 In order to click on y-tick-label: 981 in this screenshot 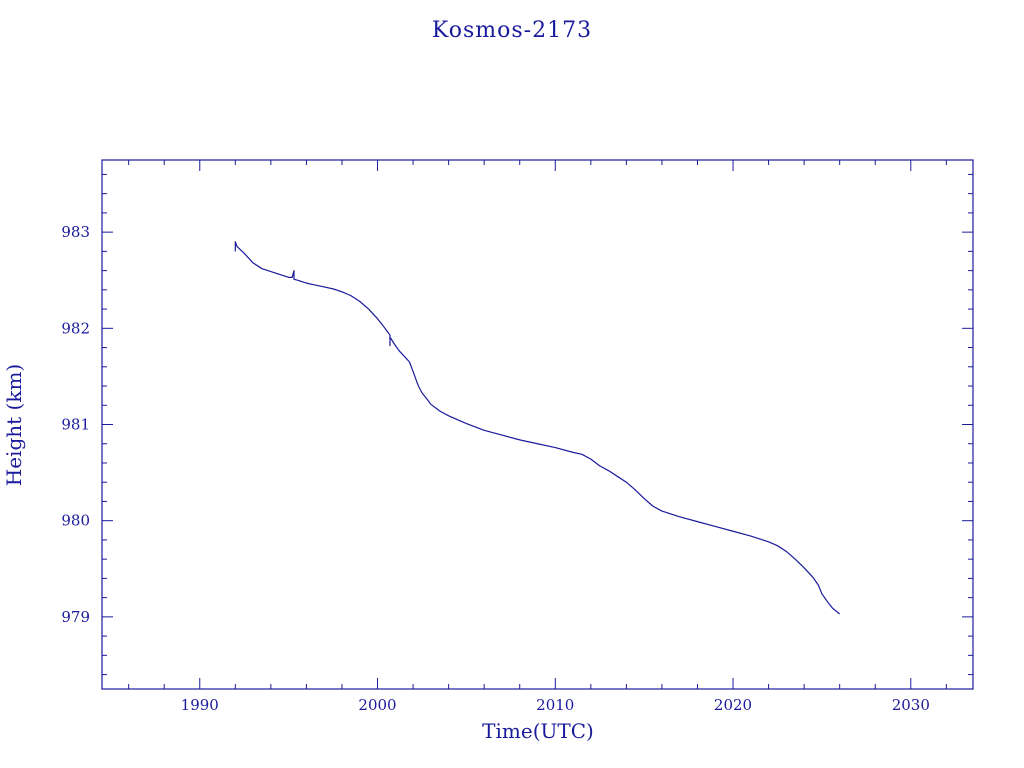, I will do `click(75, 425)`.